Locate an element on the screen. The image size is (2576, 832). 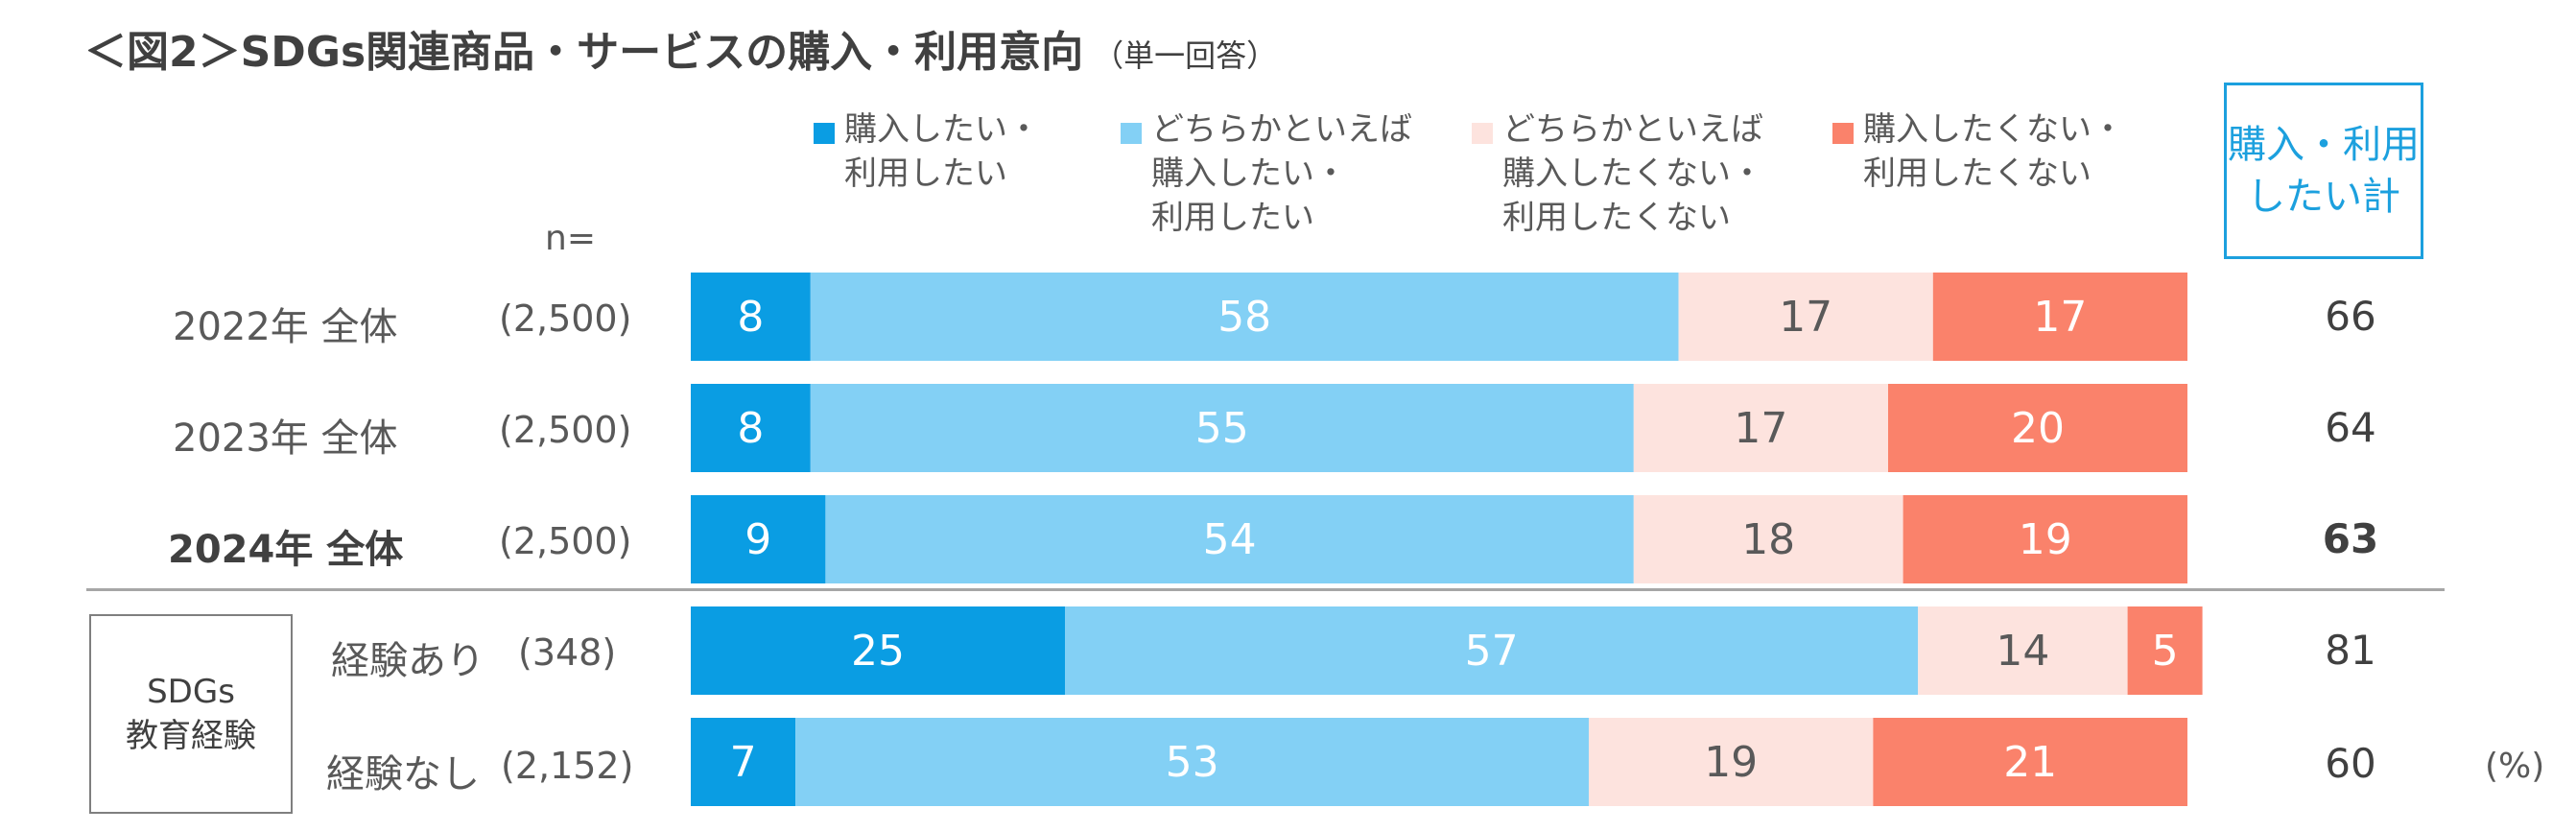
bar-segment-row1-series2 is located at coordinates (1244, 317).